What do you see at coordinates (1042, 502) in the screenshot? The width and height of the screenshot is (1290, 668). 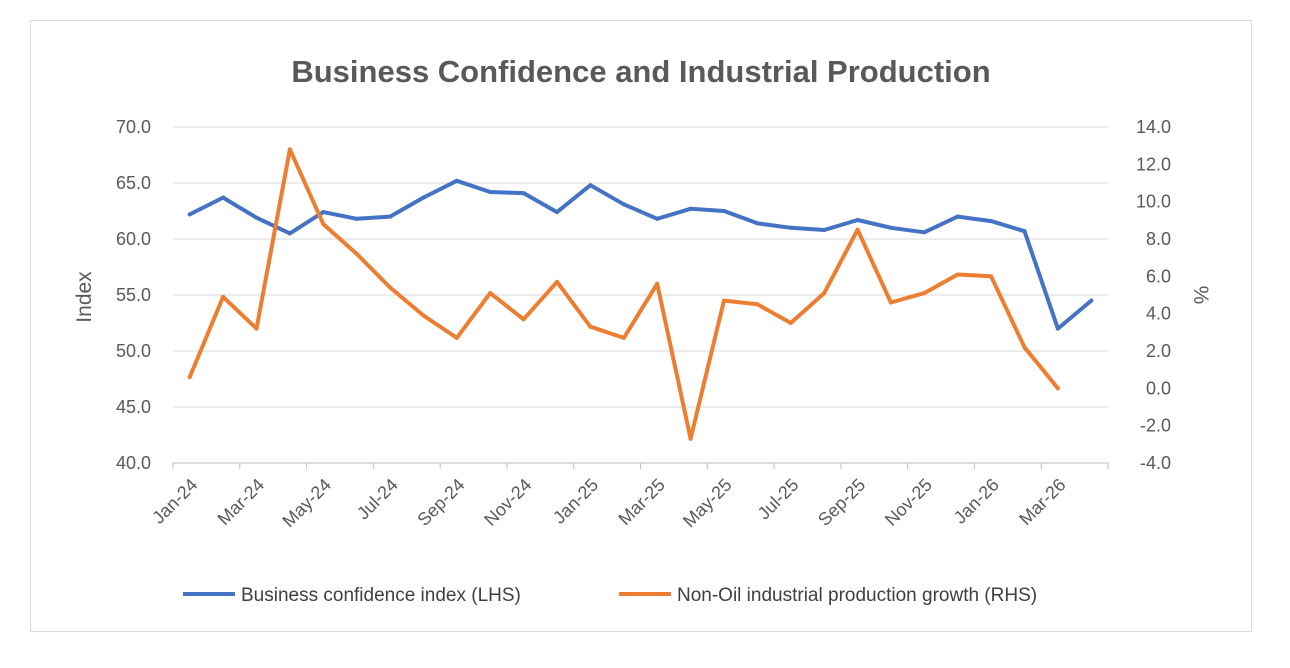 I see `x-tick-label: Mar-26` at bounding box center [1042, 502].